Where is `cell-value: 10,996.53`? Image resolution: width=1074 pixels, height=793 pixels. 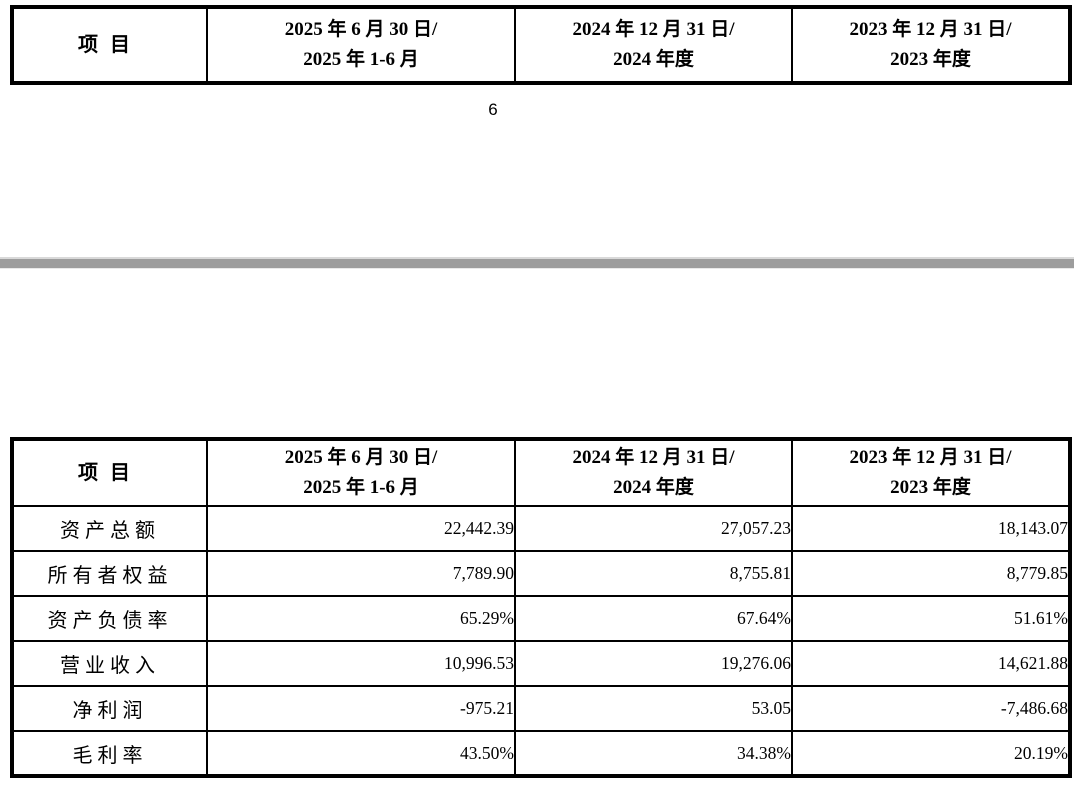 cell-value: 10,996.53 is located at coordinates (361, 663).